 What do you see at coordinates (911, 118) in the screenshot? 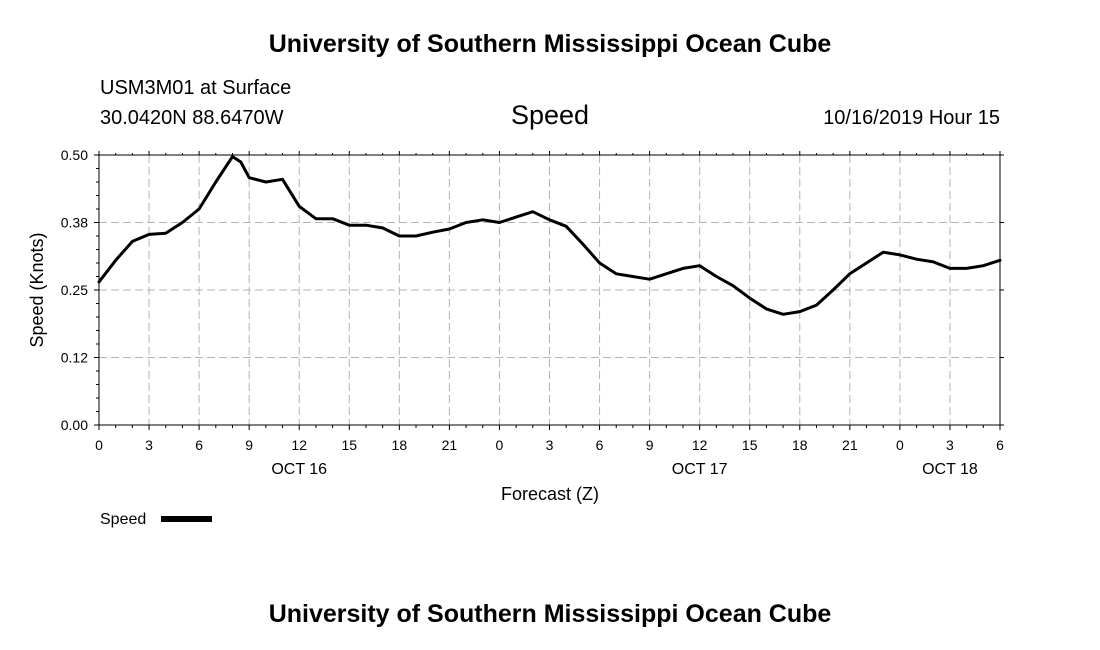
I see `valid-time-label: 10/16/2019 Hour 15` at bounding box center [911, 118].